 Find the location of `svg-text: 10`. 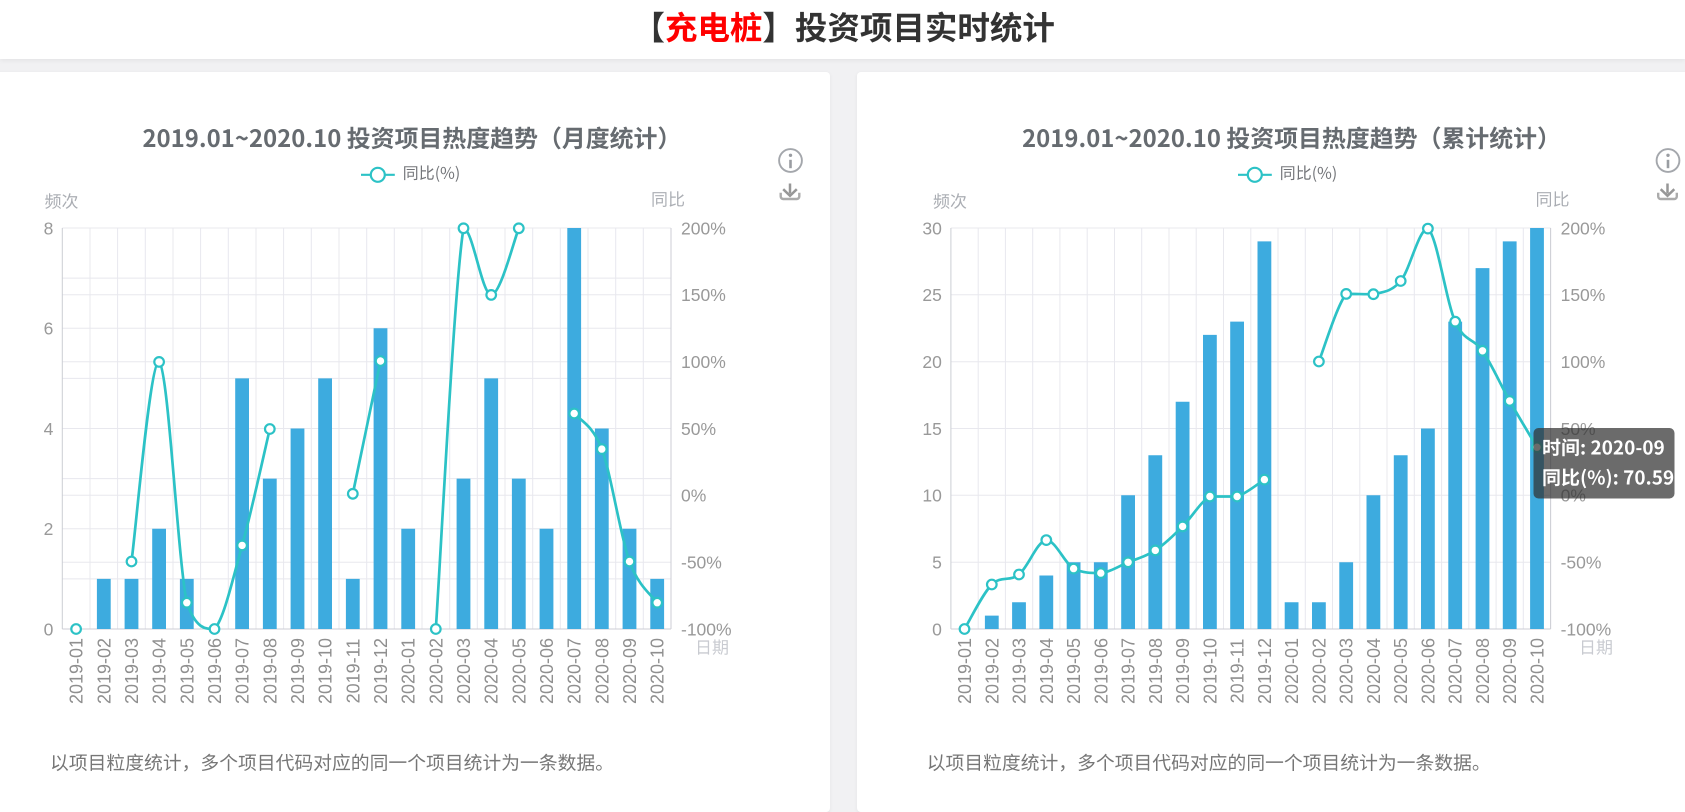

svg-text: 10 is located at coordinates (932, 496).